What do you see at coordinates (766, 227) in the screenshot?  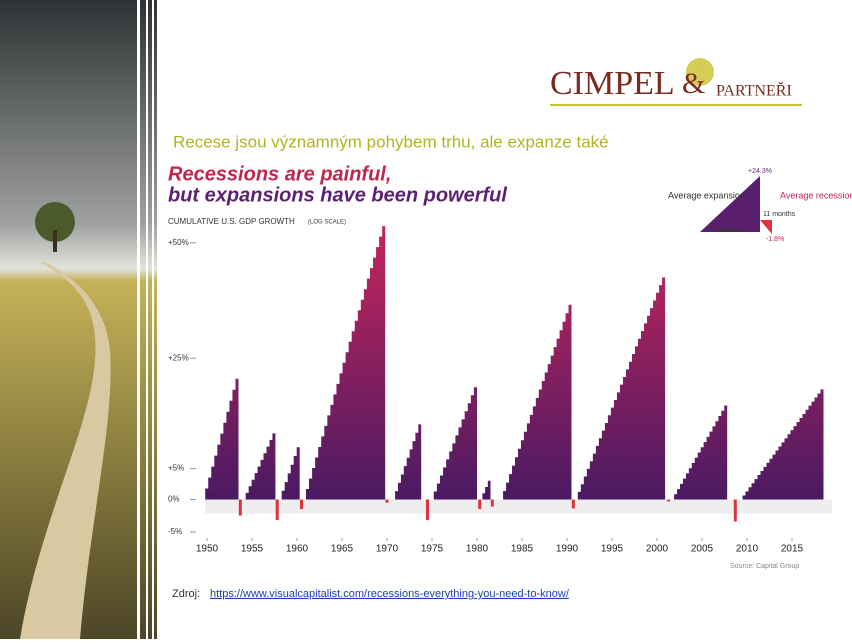 I see `inset-recession` at bounding box center [766, 227].